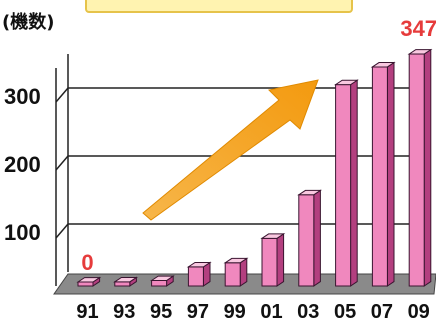 Image resolution: width=436 pixels, height=323 pixels. I want to click on x-tick-label: 97, so click(198, 312).